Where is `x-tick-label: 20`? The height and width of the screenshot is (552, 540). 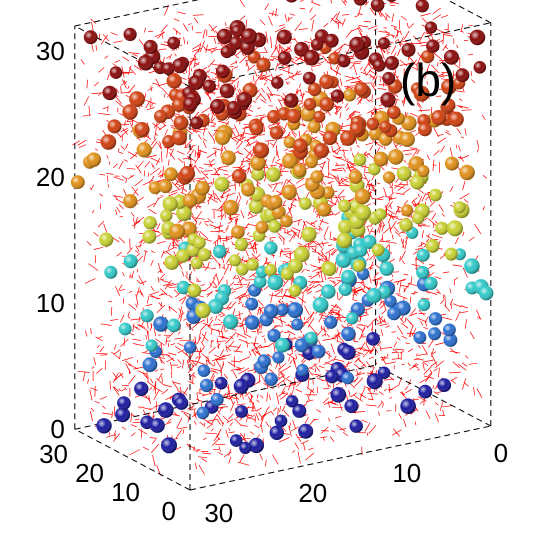
x-tick-label: 20 is located at coordinates (312, 493).